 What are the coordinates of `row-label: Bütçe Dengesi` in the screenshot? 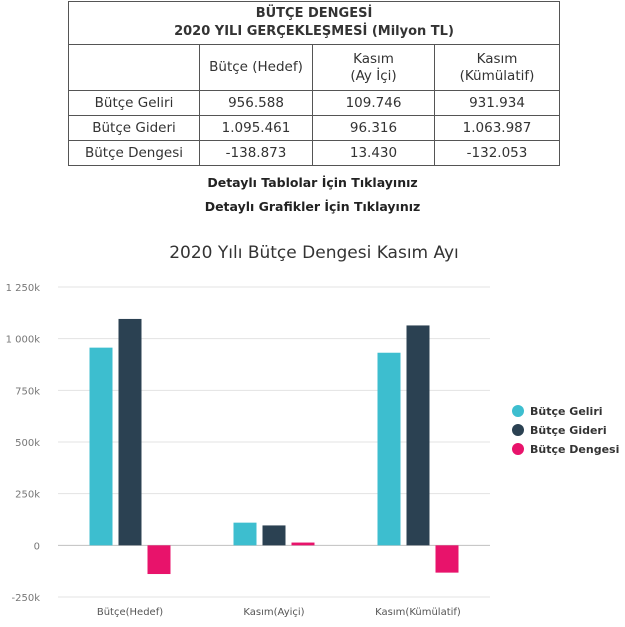 It's located at (134, 153).